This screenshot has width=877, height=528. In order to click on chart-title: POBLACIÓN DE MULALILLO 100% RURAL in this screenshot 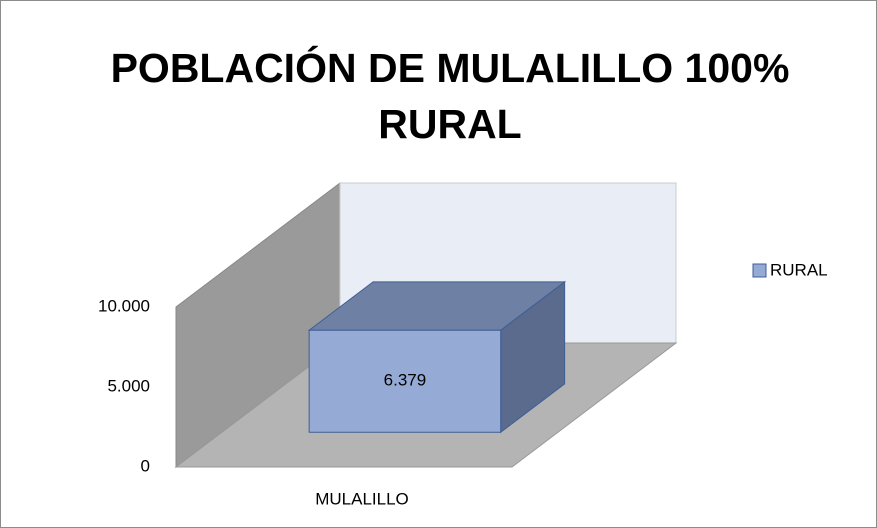, I will do `click(450, 96)`.